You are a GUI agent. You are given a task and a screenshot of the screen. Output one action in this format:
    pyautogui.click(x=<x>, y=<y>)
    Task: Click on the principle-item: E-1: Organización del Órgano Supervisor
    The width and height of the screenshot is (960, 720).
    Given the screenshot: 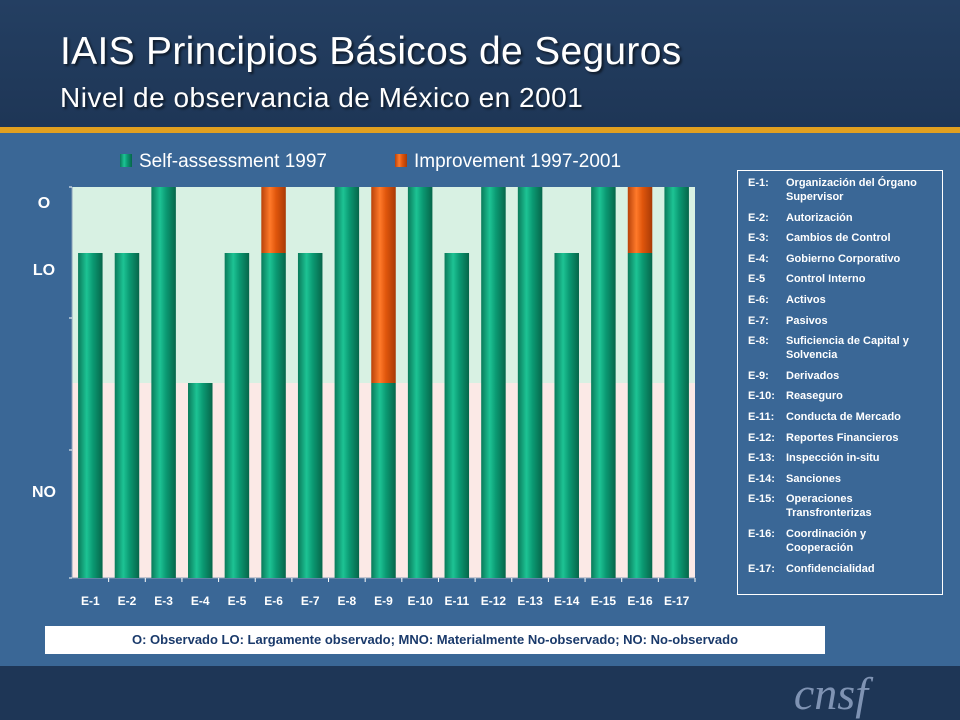 What is the action you would take?
    pyautogui.click(x=842, y=190)
    